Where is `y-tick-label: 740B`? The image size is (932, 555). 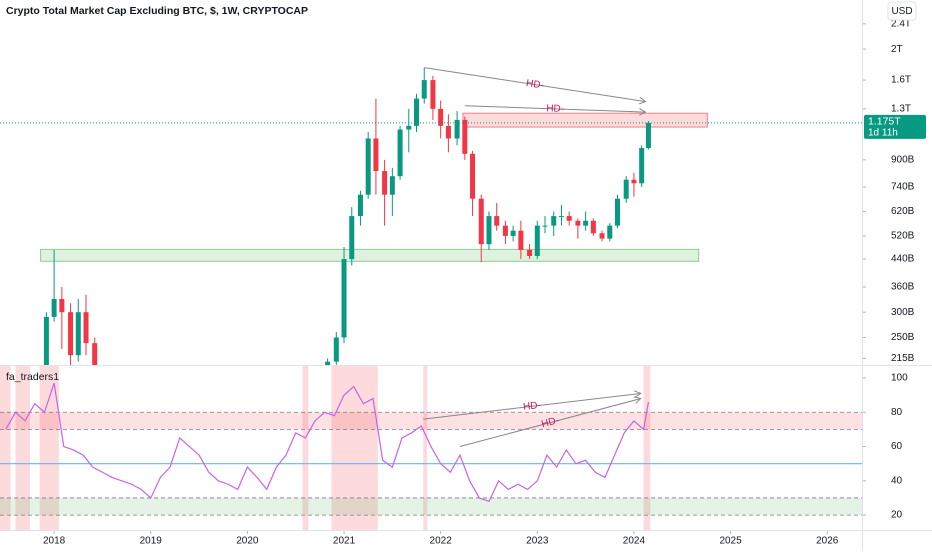 y-tick-label: 740B is located at coordinates (903, 187).